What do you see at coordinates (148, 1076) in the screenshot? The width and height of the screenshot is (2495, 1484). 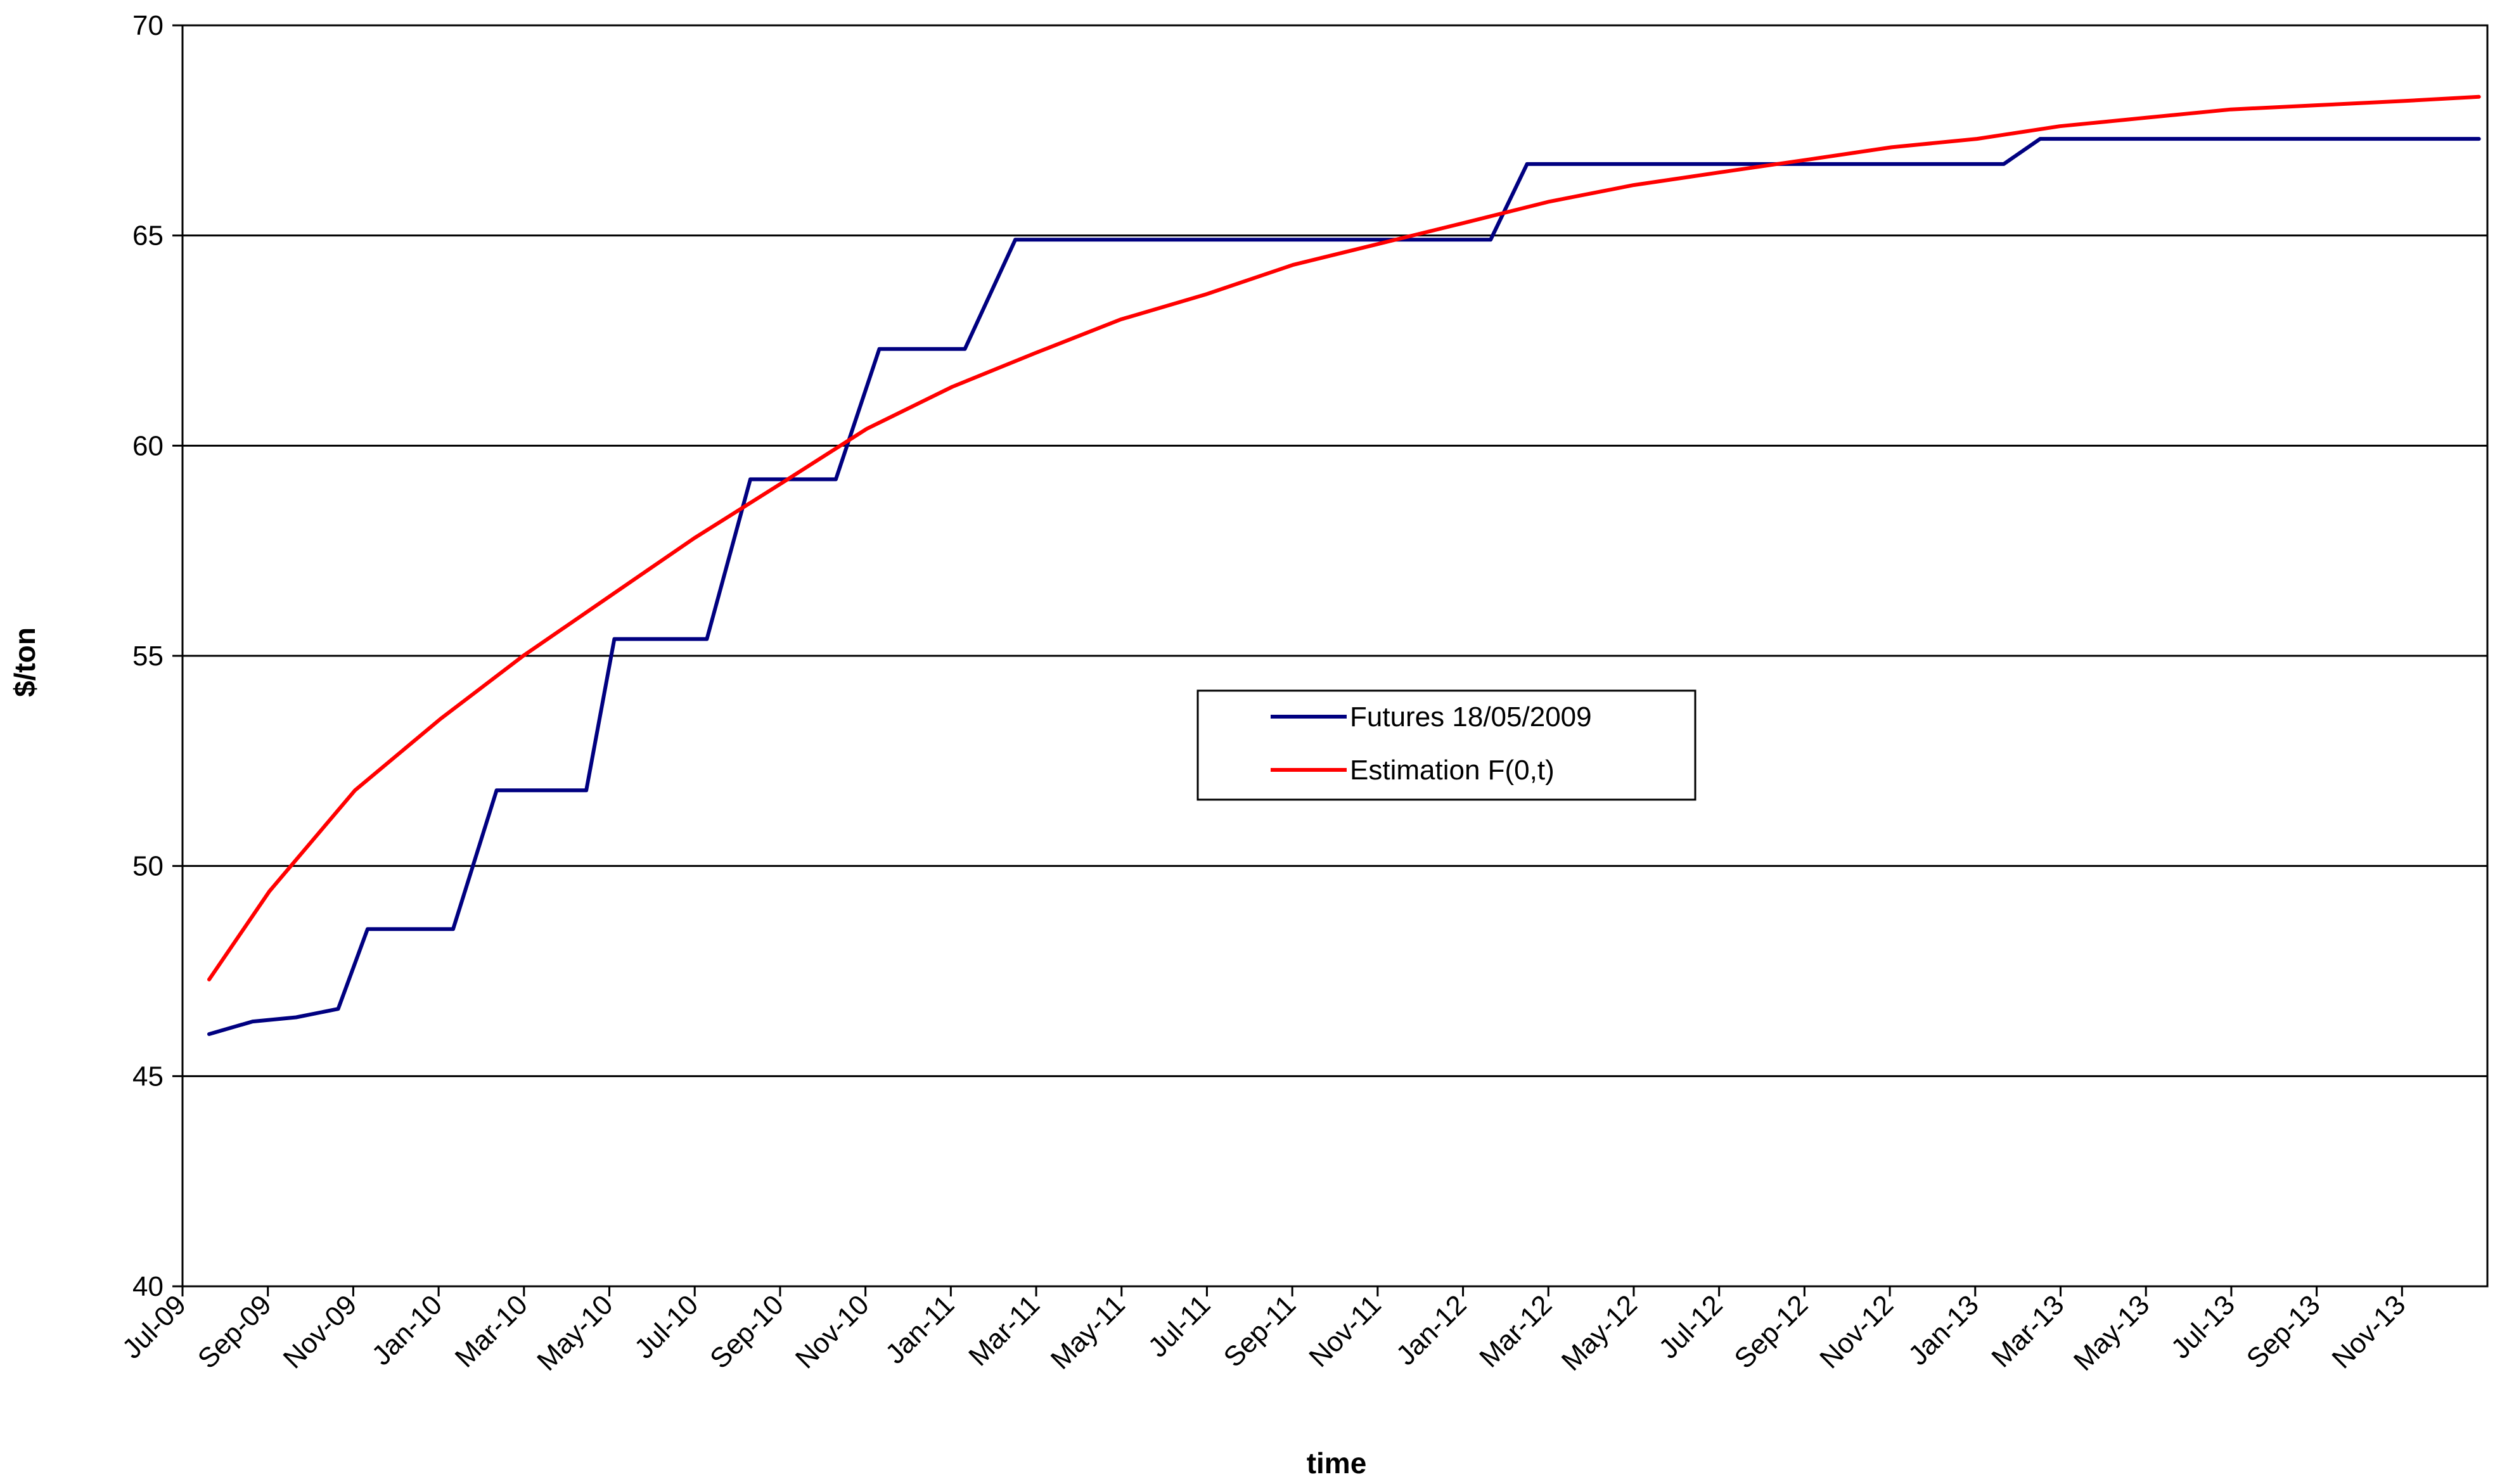 I see `y-tick-label: 45` at bounding box center [148, 1076].